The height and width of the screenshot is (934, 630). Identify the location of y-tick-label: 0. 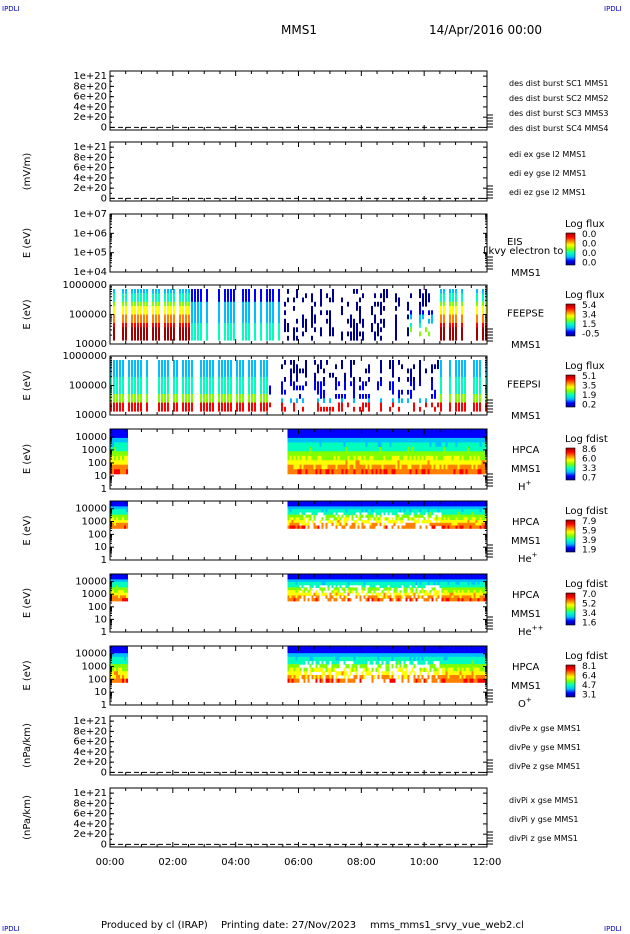
(104, 198).